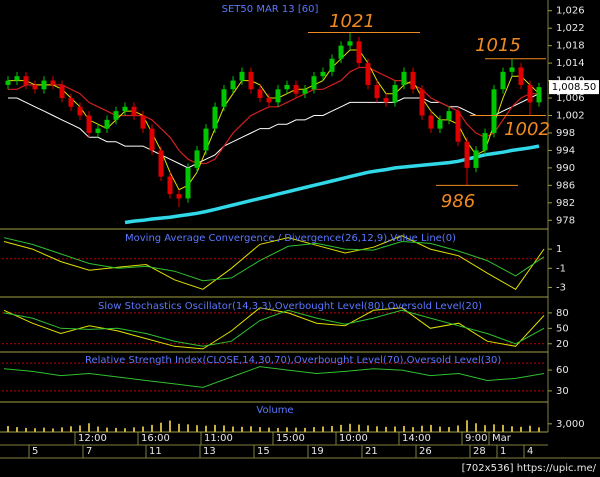 Image resolution: width=600 pixels, height=477 pixels. Describe the element at coordinates (562, 370) in the screenshot. I see `y-tick-label: 60` at that location.